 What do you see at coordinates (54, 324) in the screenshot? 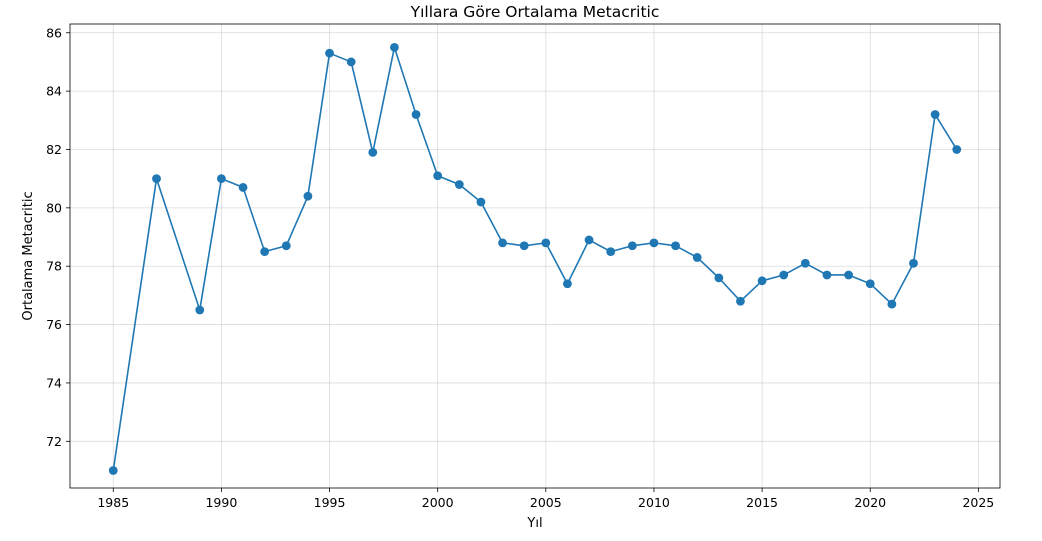
I see `y-tick-label: 76` at bounding box center [54, 324].